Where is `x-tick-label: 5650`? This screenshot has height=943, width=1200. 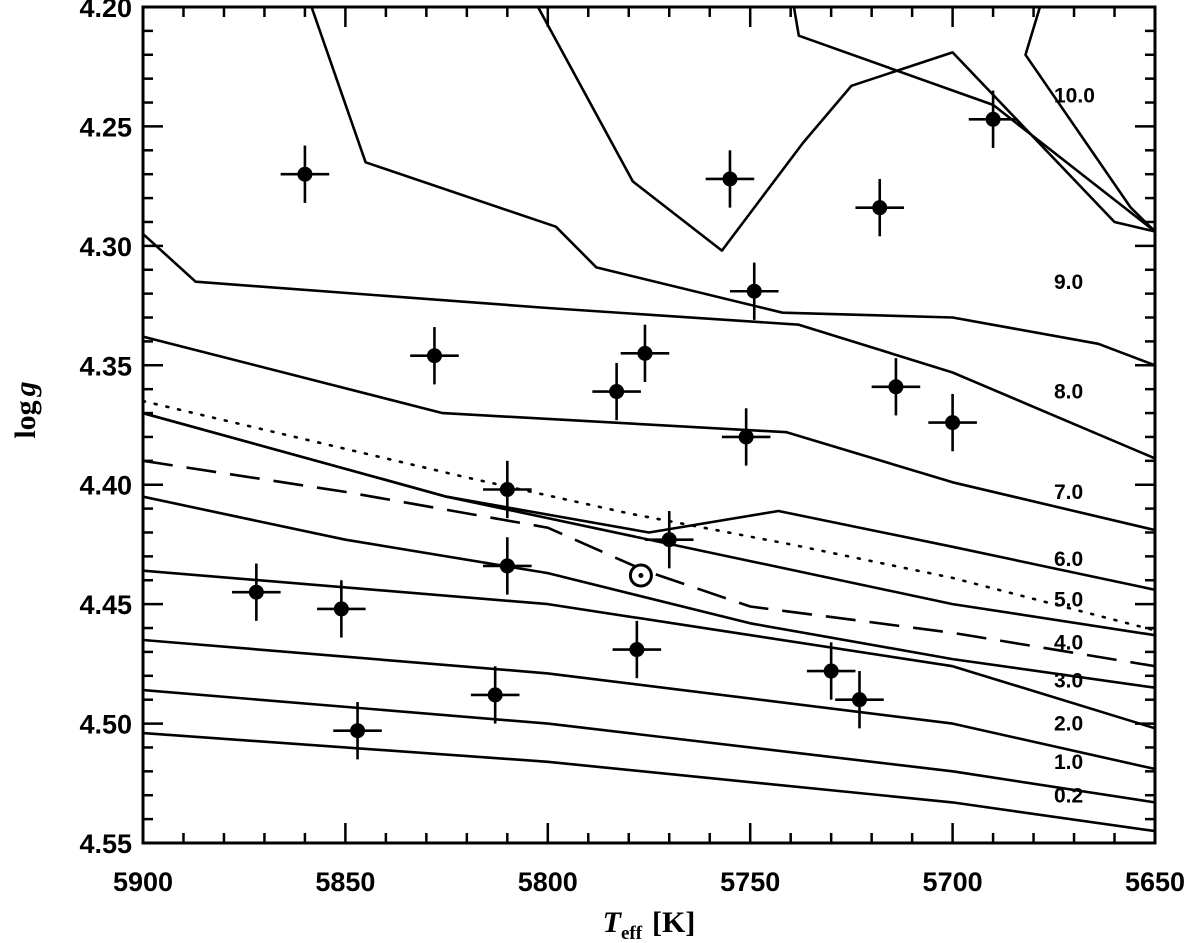 x-tick-label: 5650 is located at coordinates (1155, 882).